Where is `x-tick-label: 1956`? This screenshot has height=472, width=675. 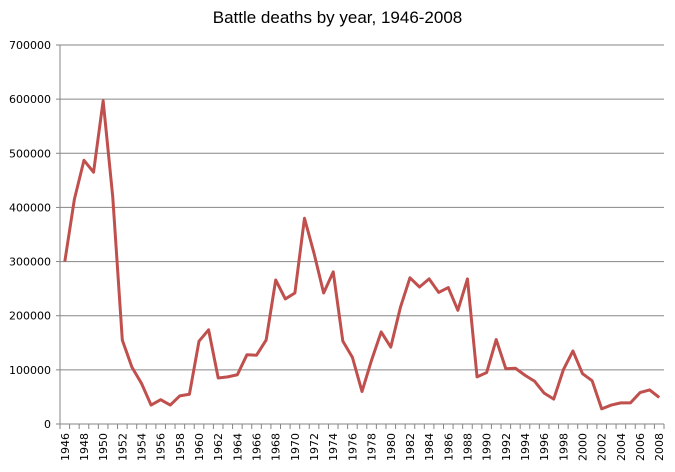
x-tick-label: 1956 is located at coordinates (161, 447).